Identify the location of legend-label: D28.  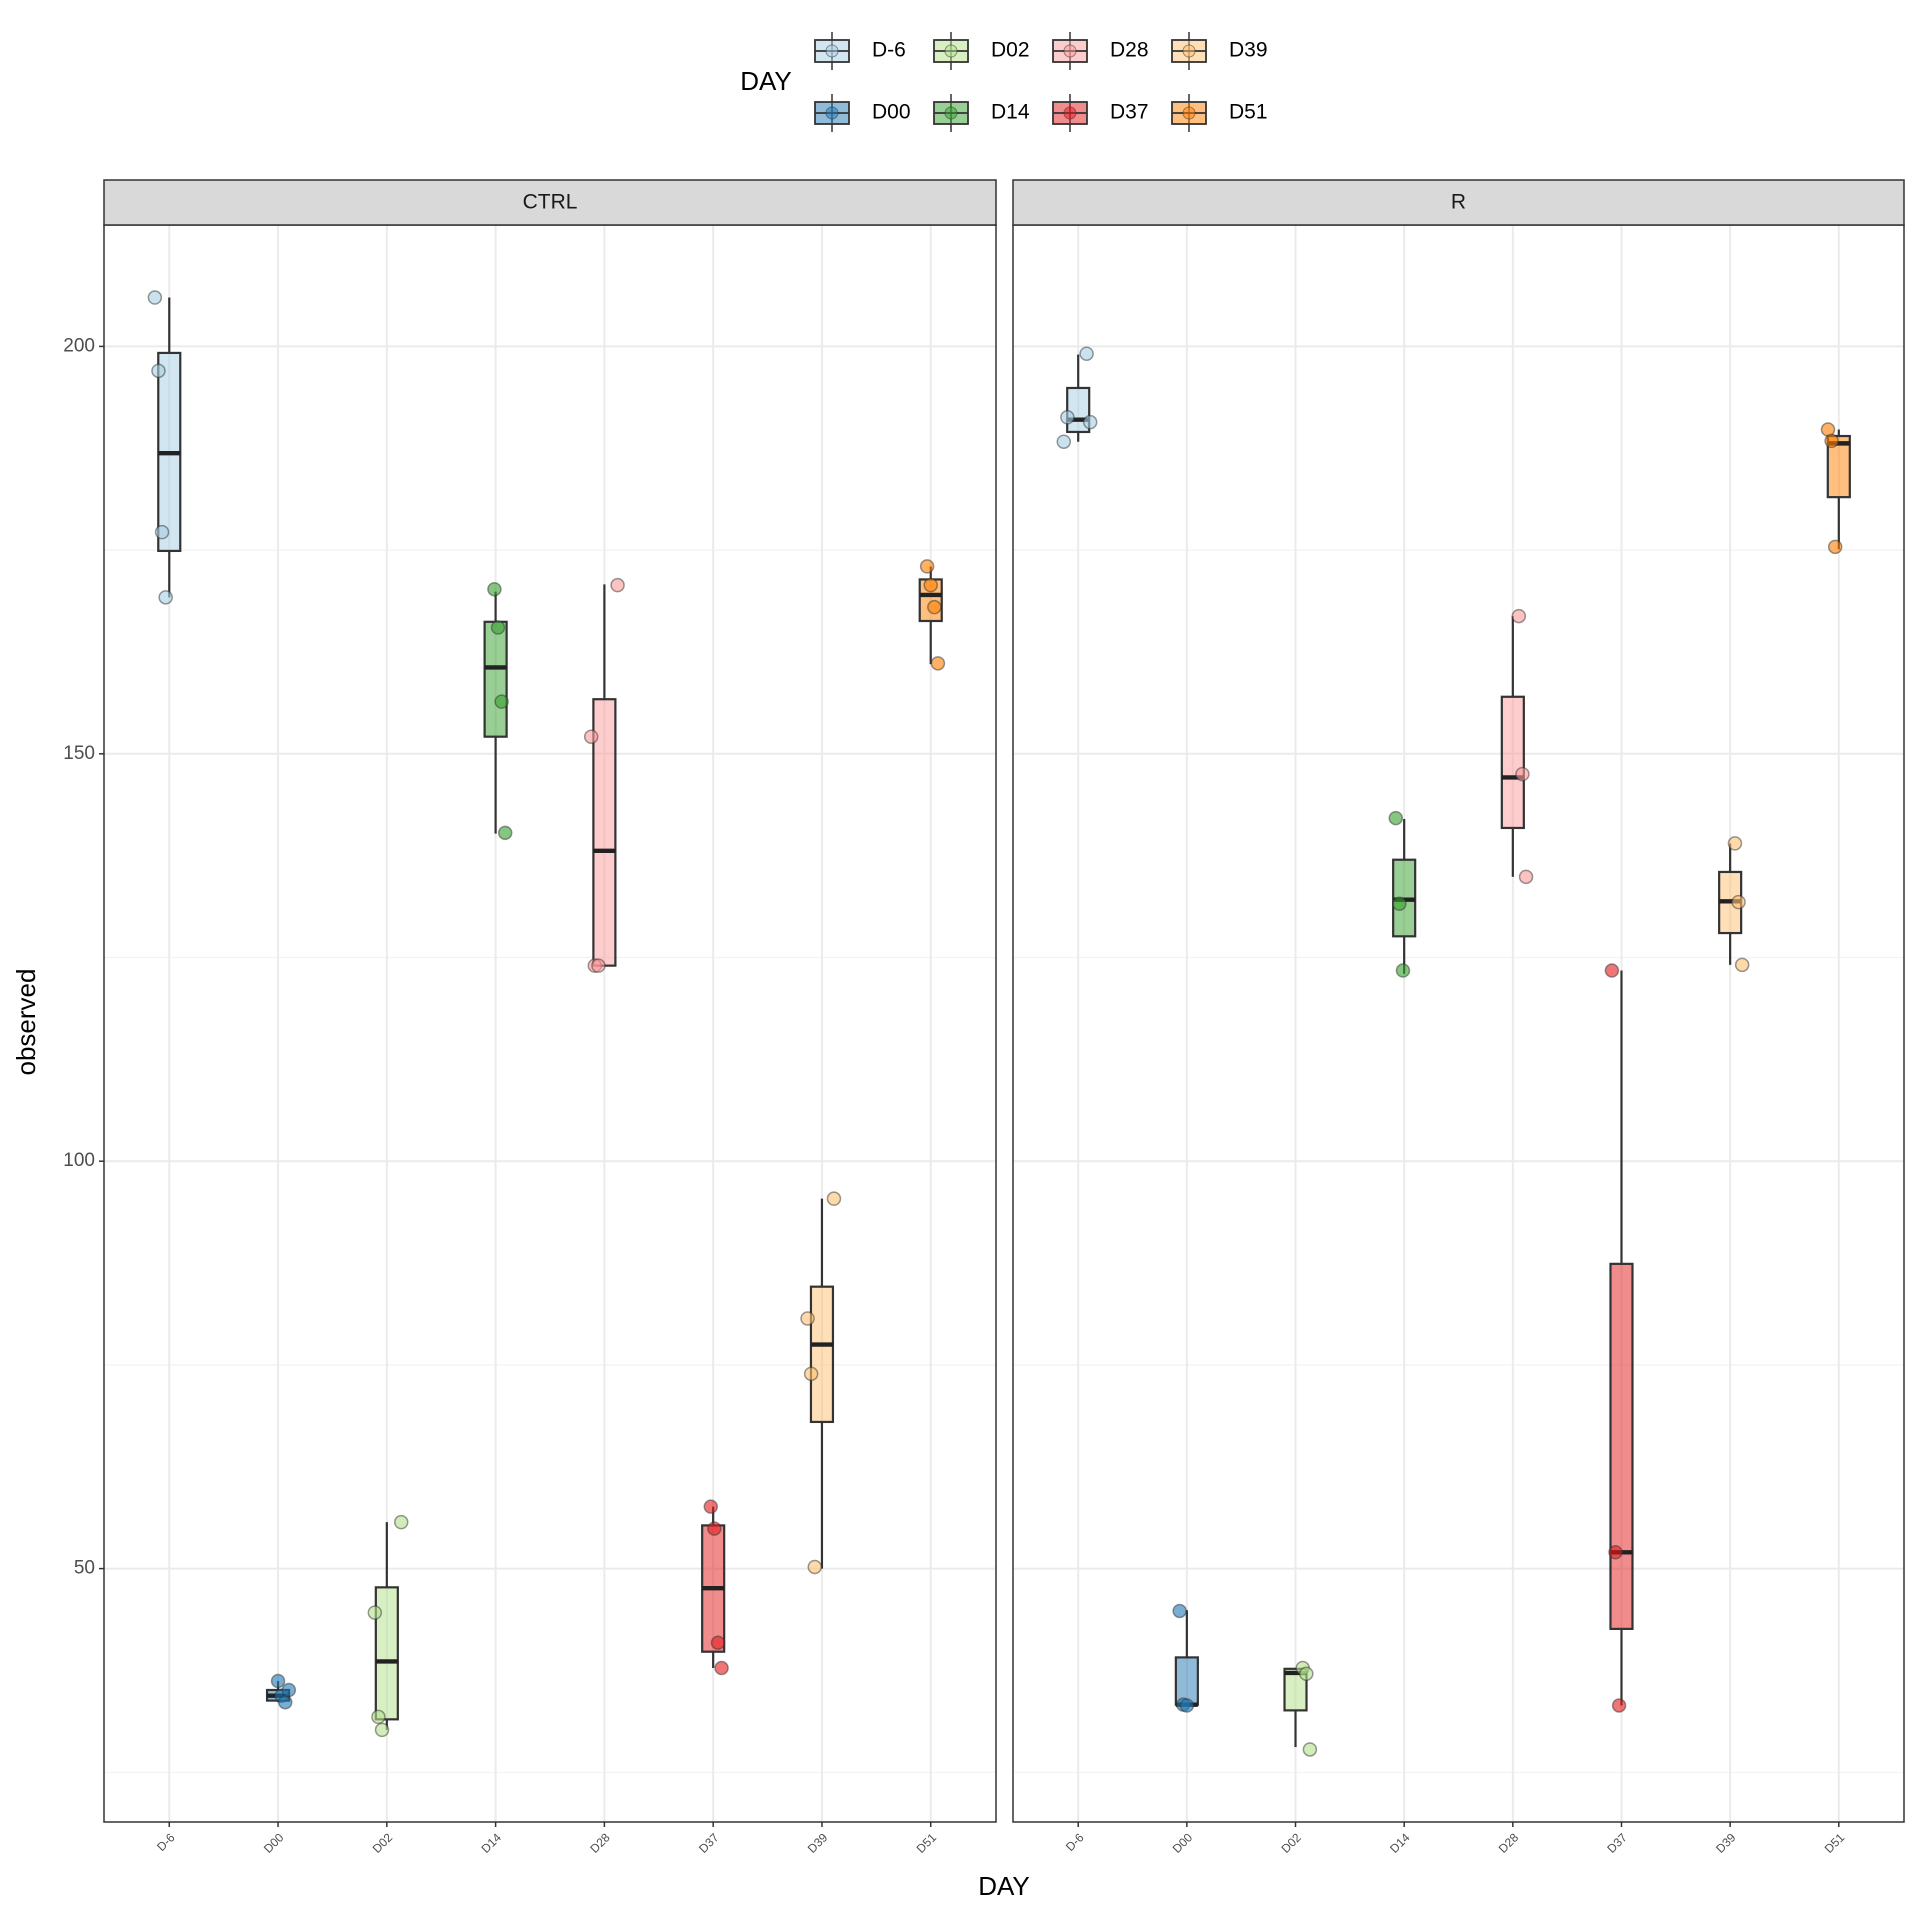
(1129, 50).